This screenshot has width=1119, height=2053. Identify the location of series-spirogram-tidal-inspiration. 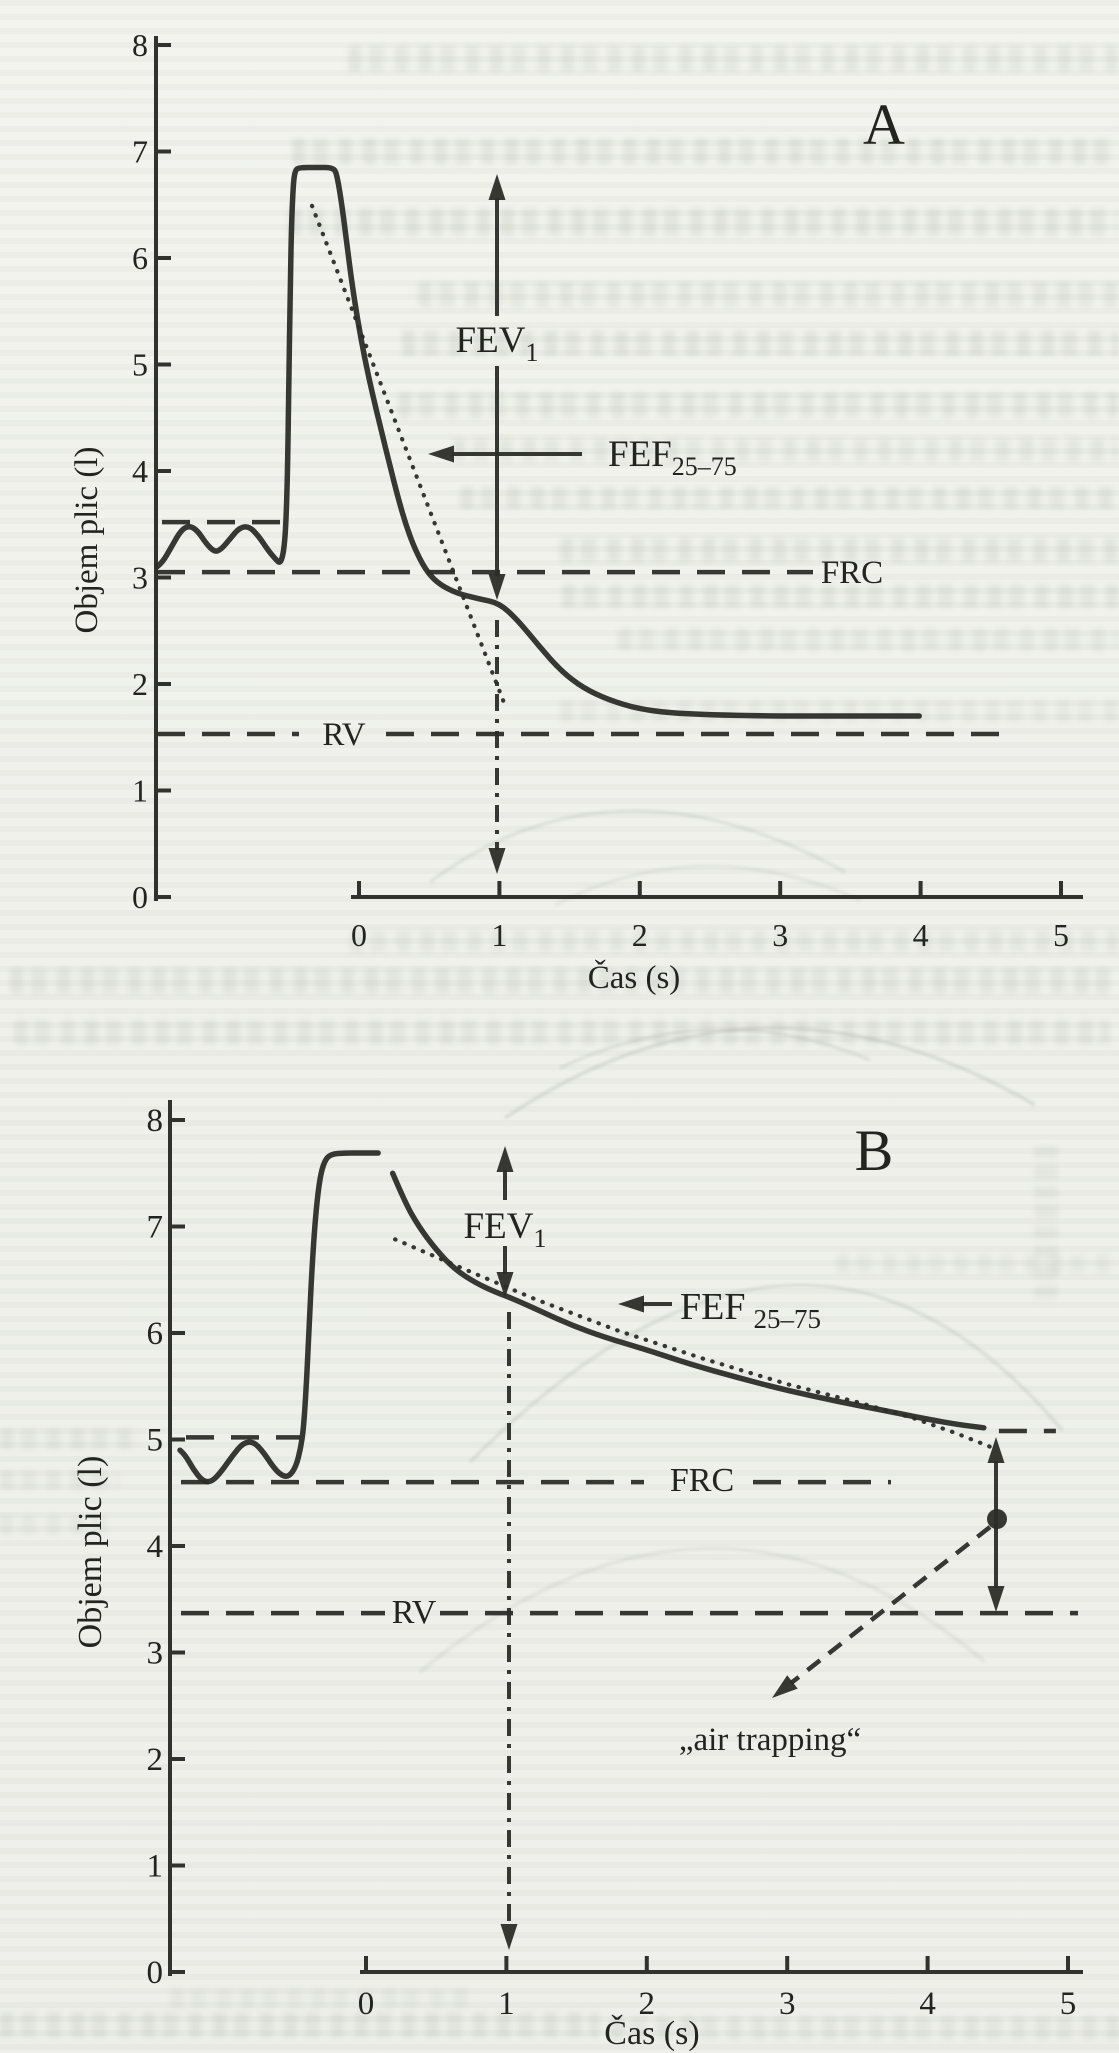
(279, 1317).